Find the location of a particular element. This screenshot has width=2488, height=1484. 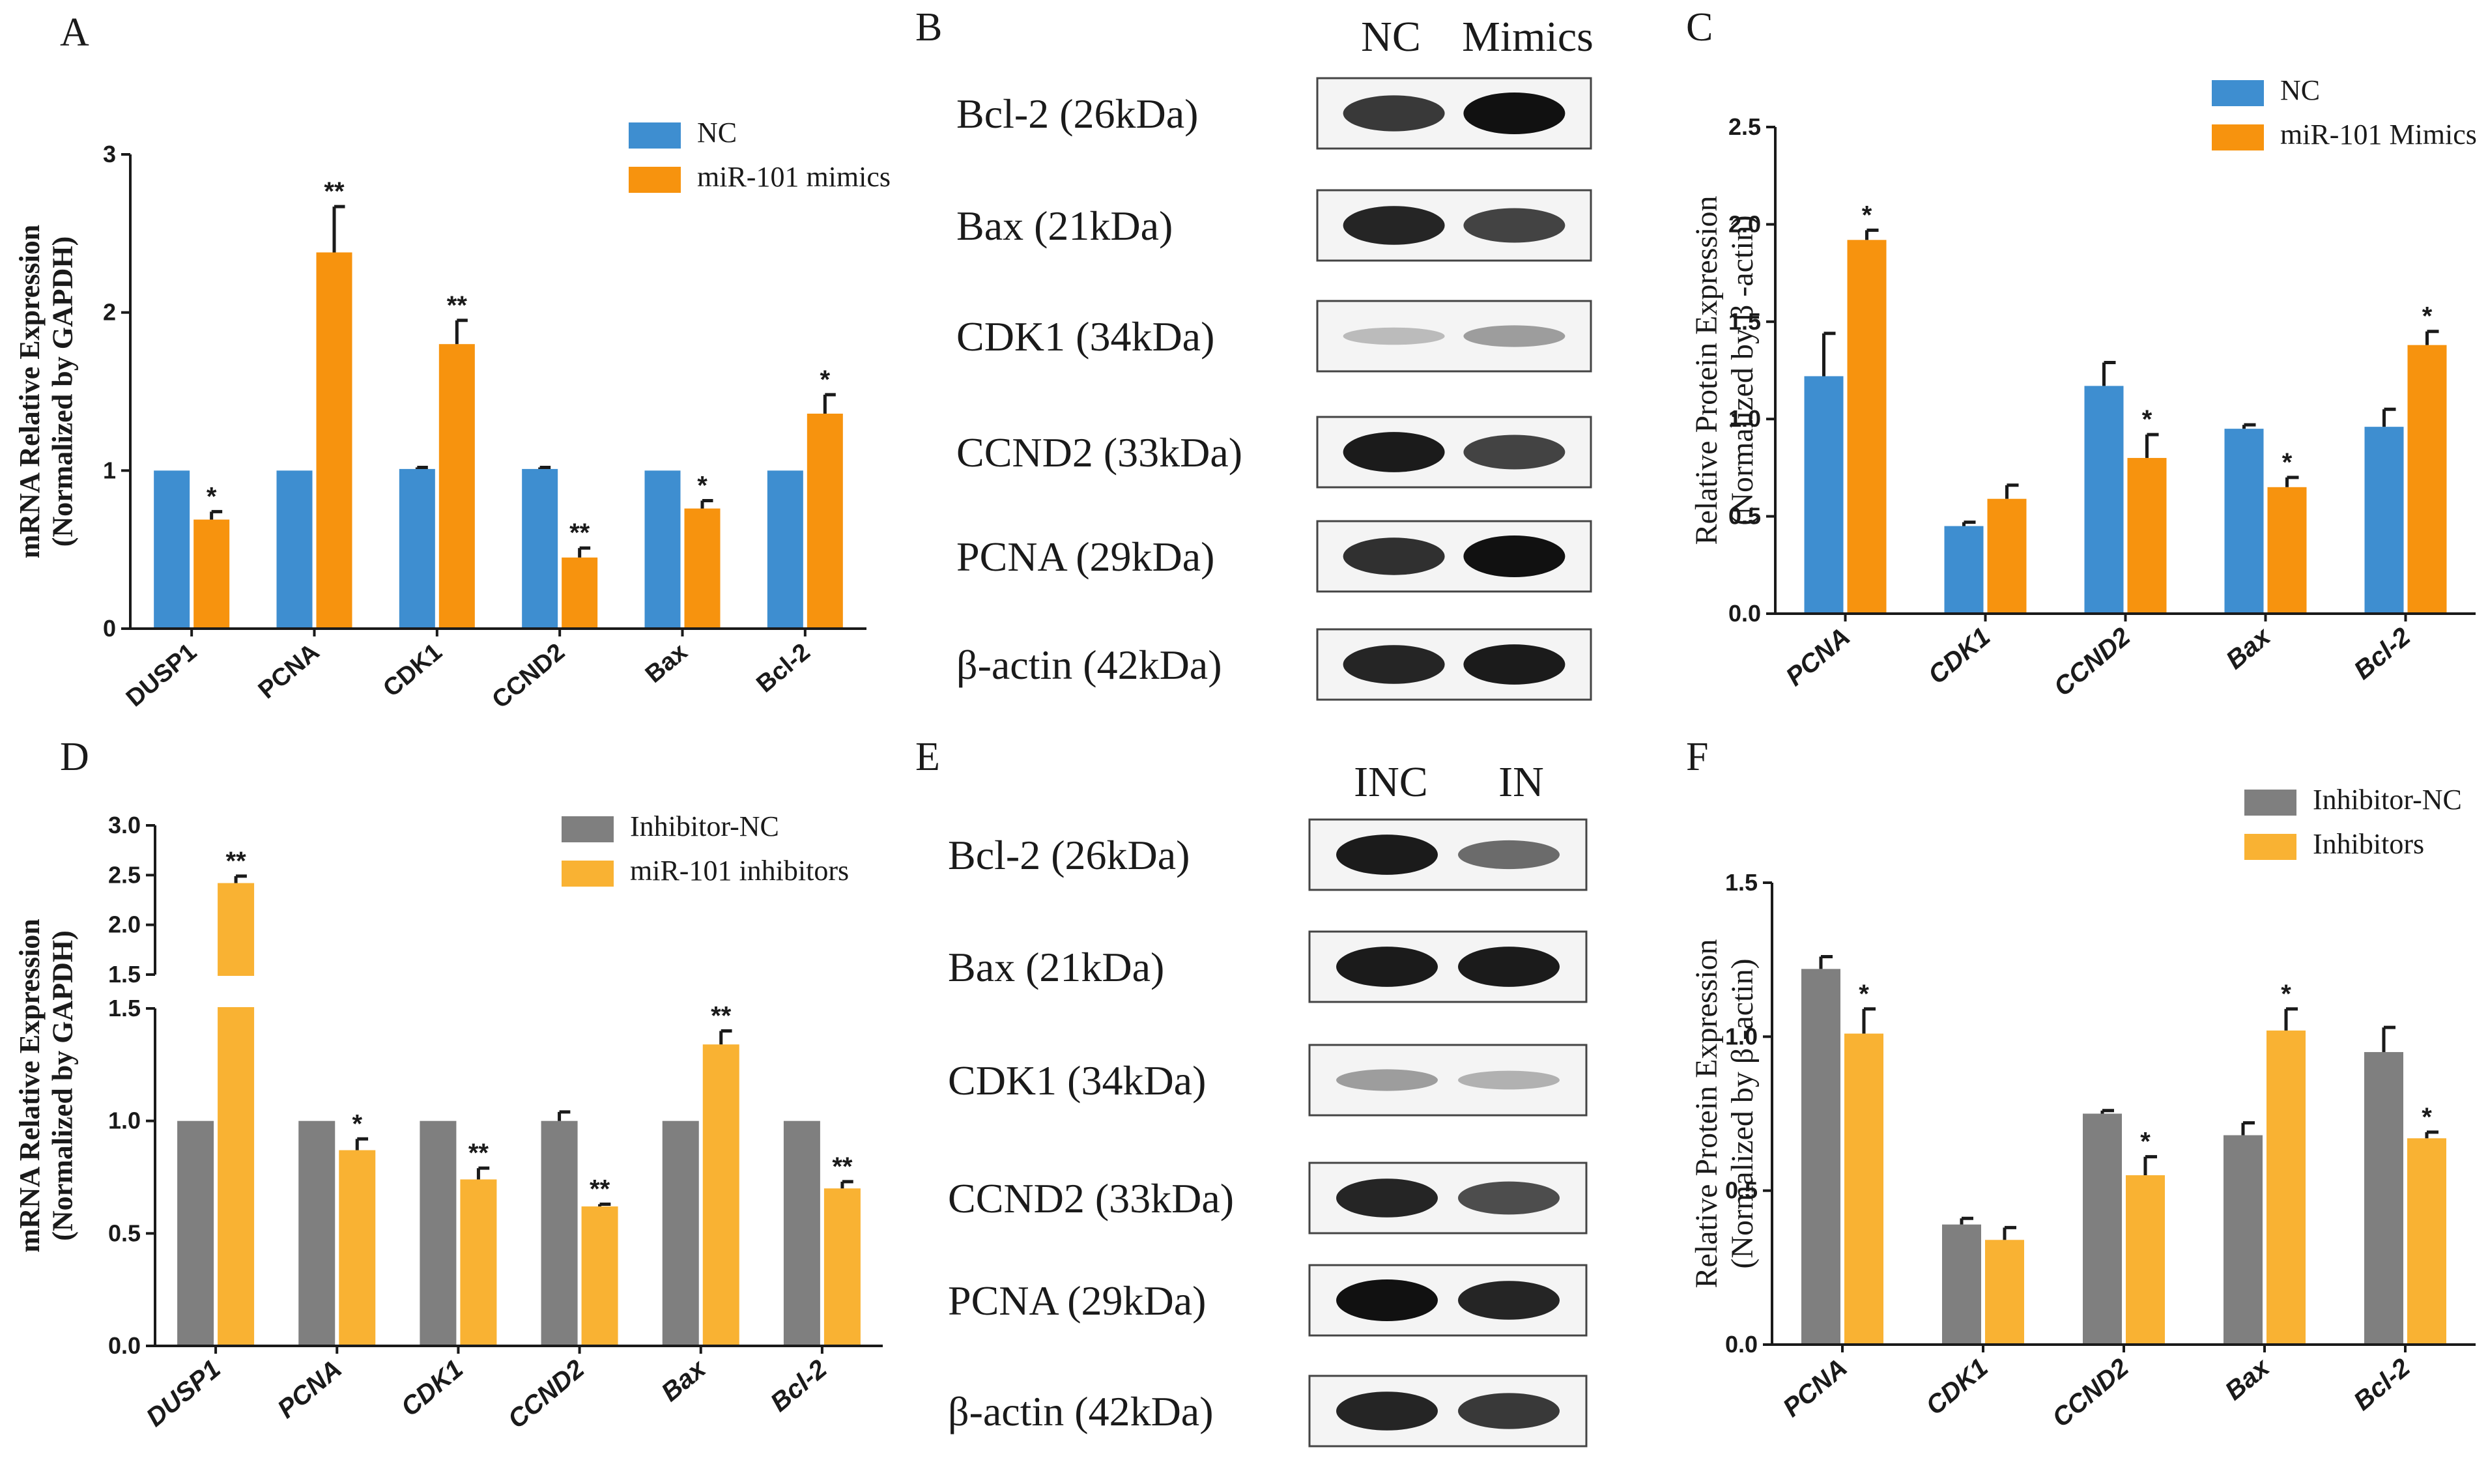

bar-d-inhibitor-nc-dusp1 is located at coordinates (196, 1233).